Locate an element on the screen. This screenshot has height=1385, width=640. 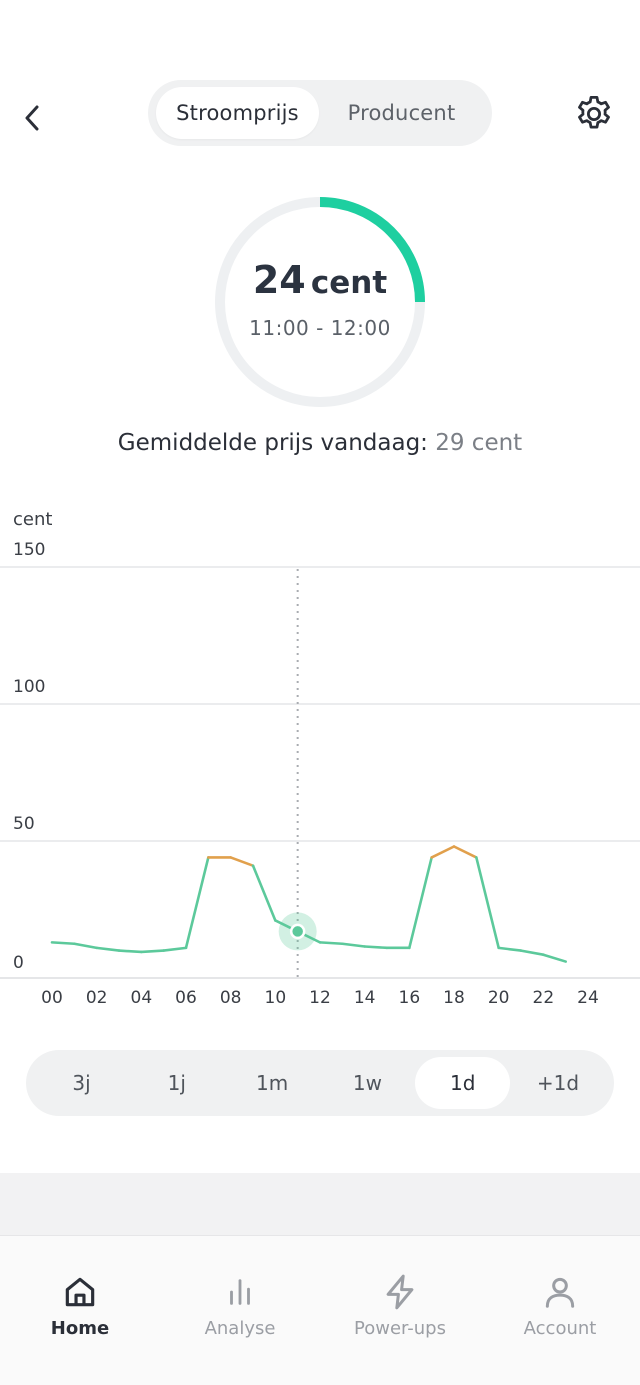
nav-item-analyse: Analyse is located at coordinates (240, 1301).